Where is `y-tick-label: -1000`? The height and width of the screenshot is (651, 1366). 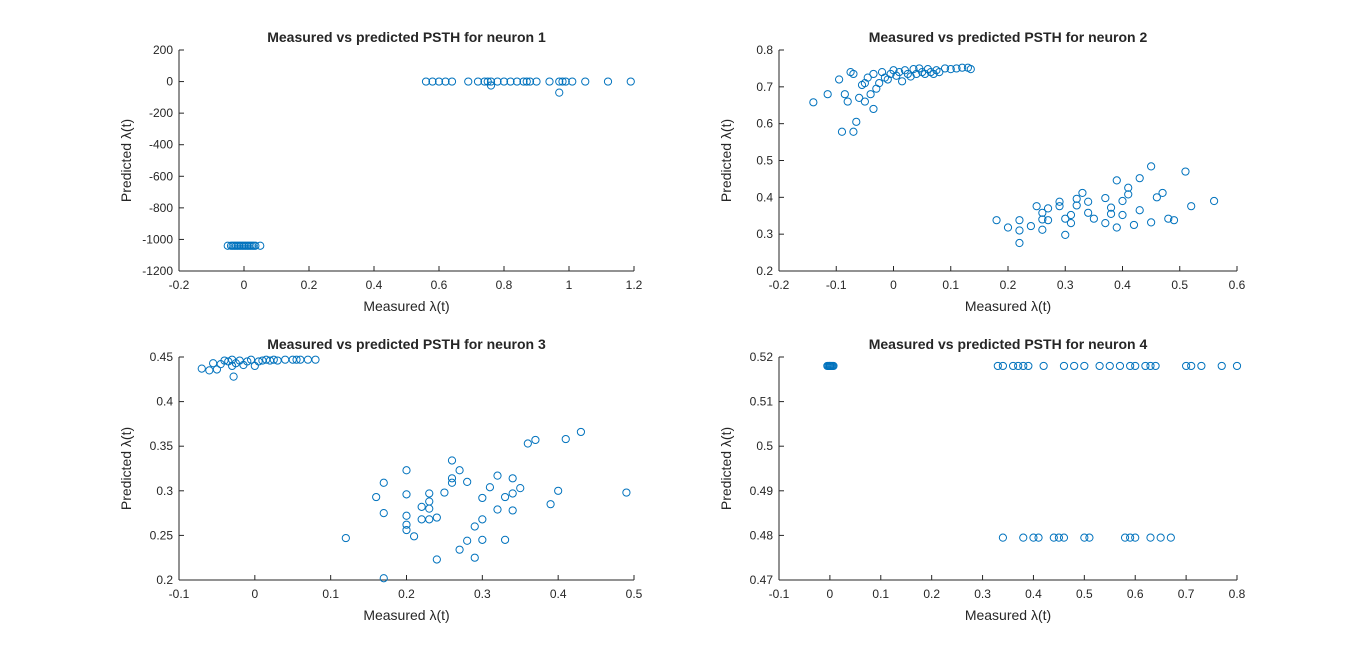
y-tick-label: -1000 is located at coordinates (157, 239).